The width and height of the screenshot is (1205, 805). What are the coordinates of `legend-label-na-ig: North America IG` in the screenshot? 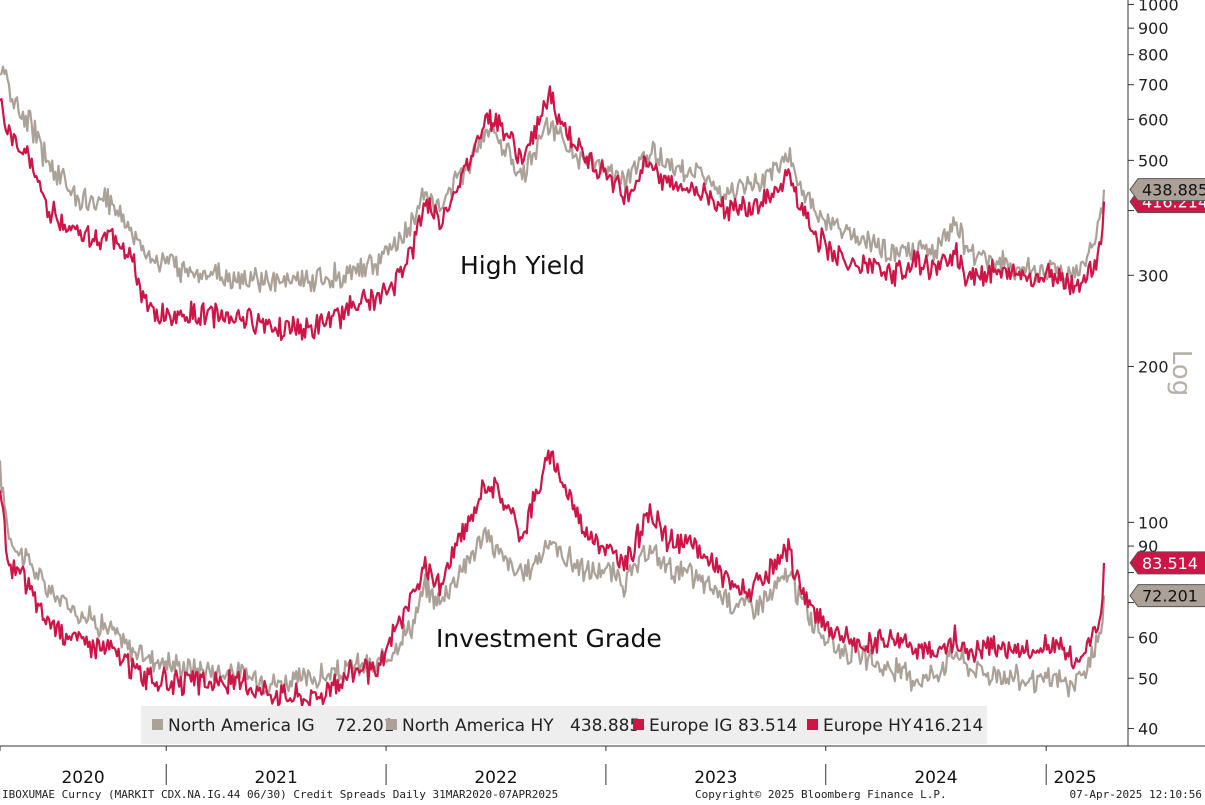 It's located at (241, 726).